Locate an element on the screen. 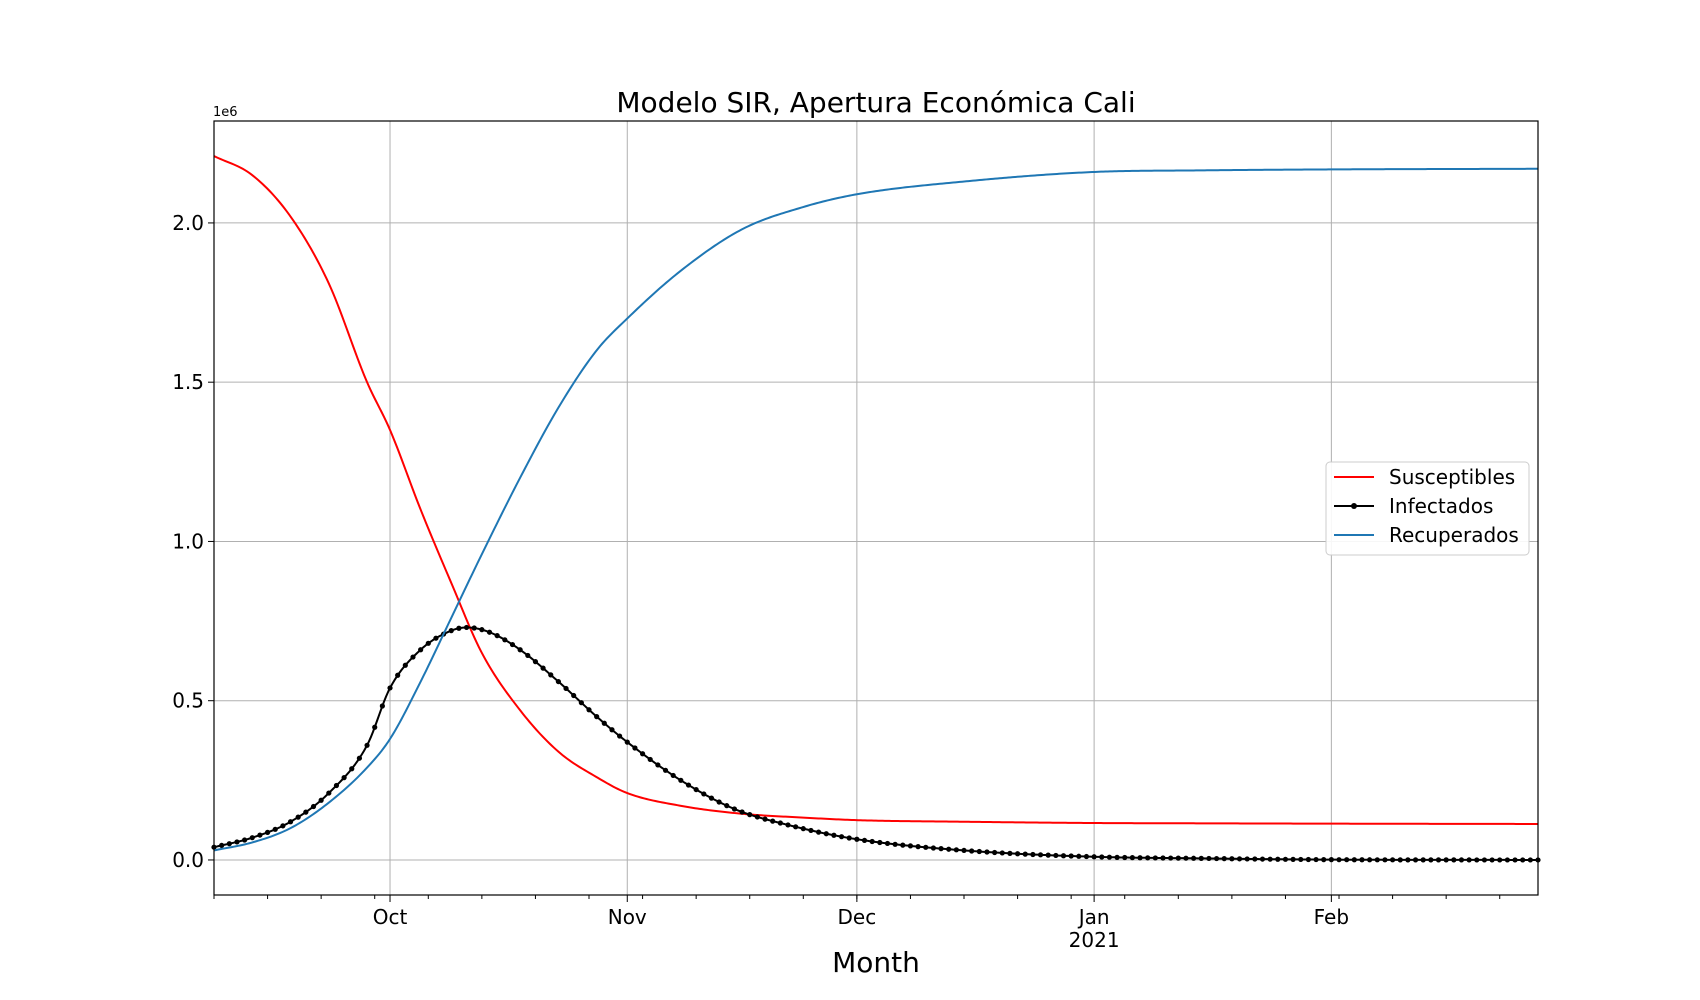 Image resolution: width=1700 pixels, height=1000 pixels. y-offset-label: 1e6 is located at coordinates (225, 112).